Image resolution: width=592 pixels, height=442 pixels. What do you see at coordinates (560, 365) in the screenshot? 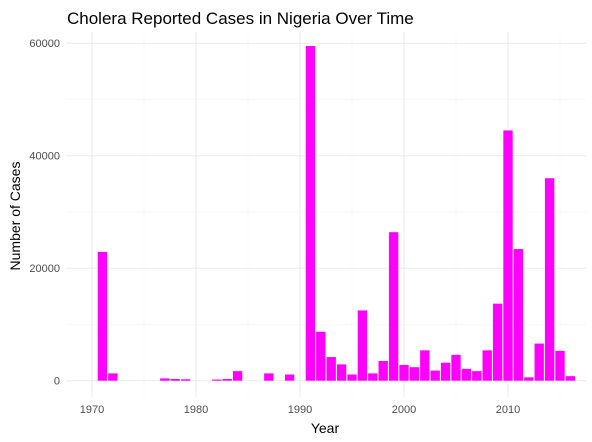
I see `bar-2015` at bounding box center [560, 365].